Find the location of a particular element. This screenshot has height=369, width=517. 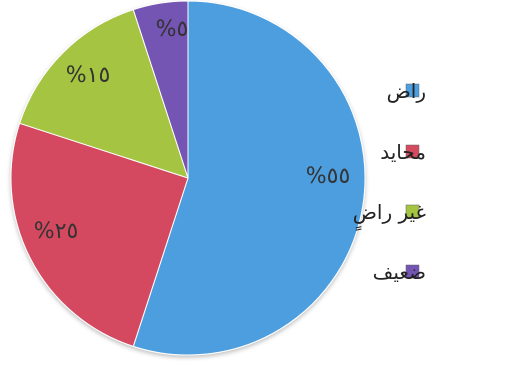

legend-item: محايد is located at coordinates (403, 152).